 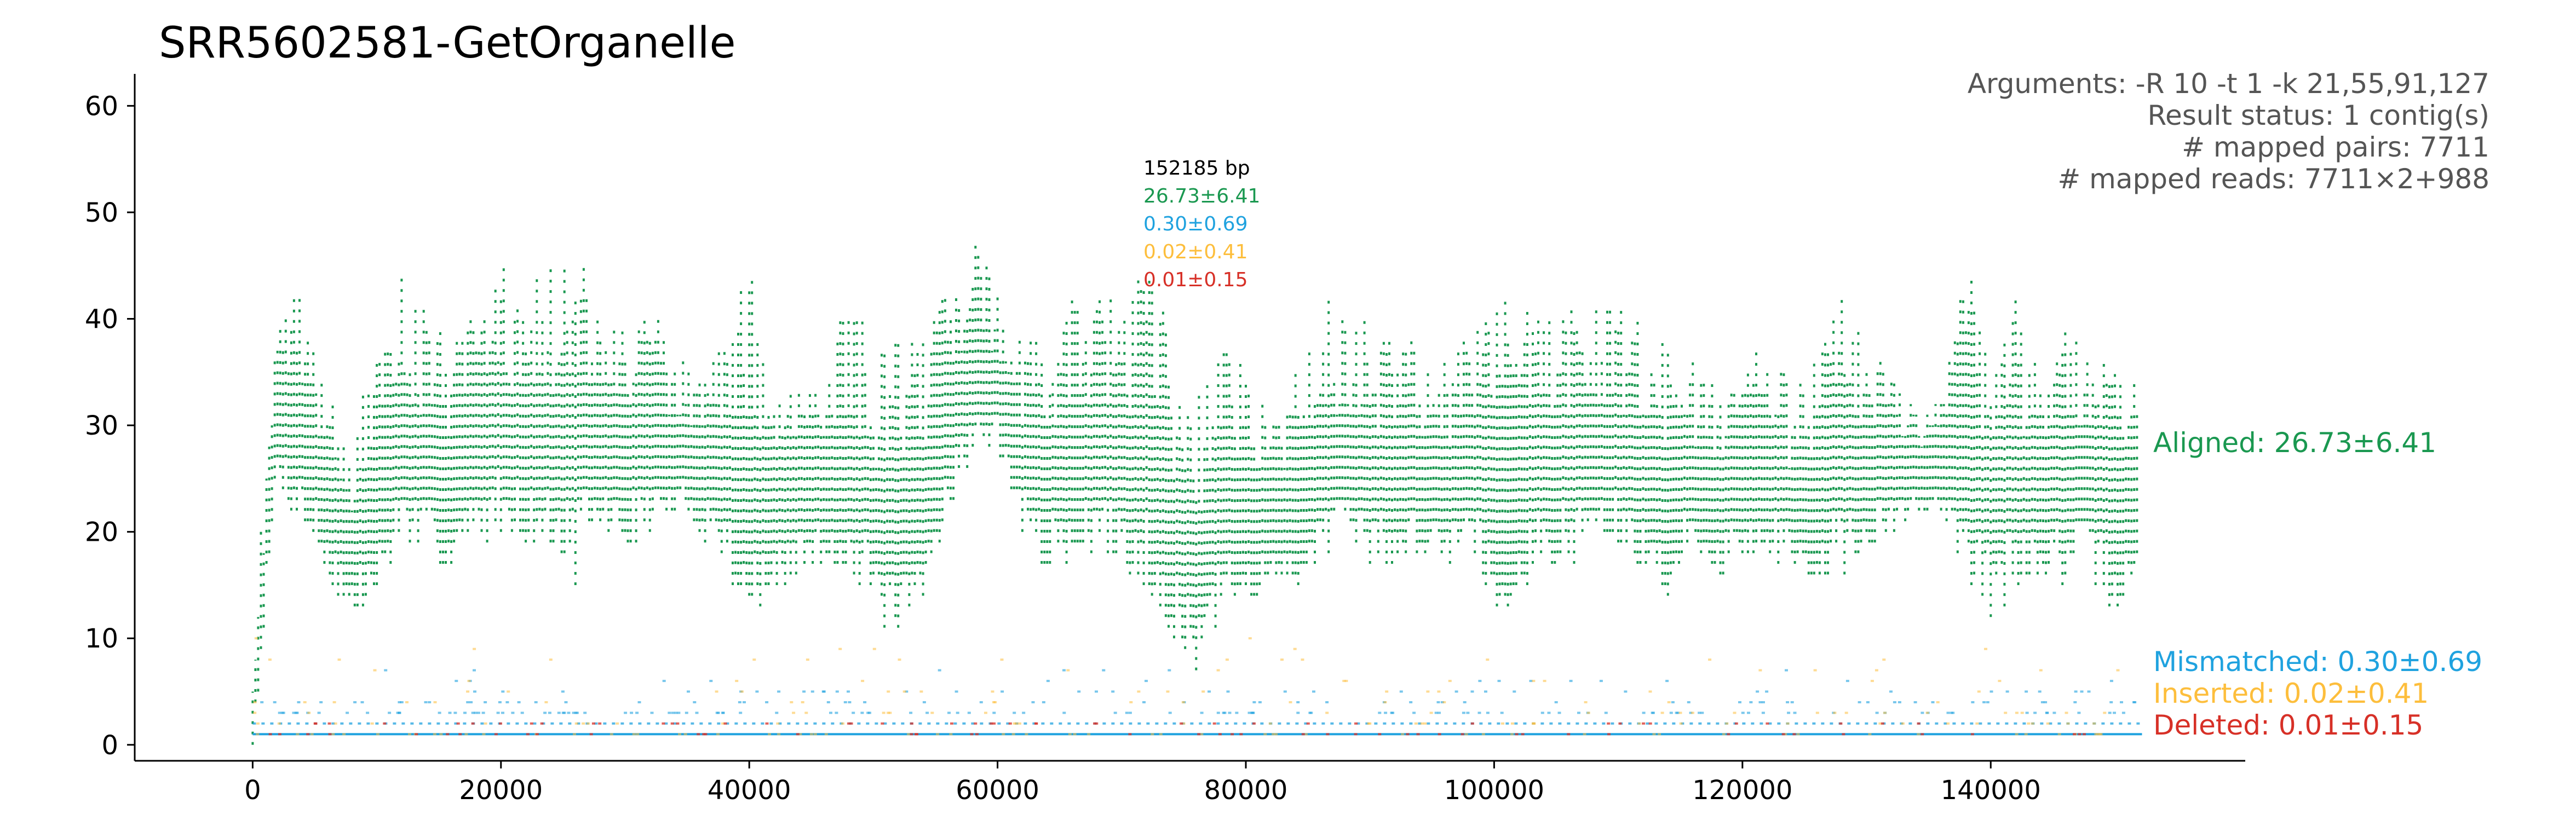 What do you see at coordinates (1197, 702) in the screenshot?
I see `mismatched-series` at bounding box center [1197, 702].